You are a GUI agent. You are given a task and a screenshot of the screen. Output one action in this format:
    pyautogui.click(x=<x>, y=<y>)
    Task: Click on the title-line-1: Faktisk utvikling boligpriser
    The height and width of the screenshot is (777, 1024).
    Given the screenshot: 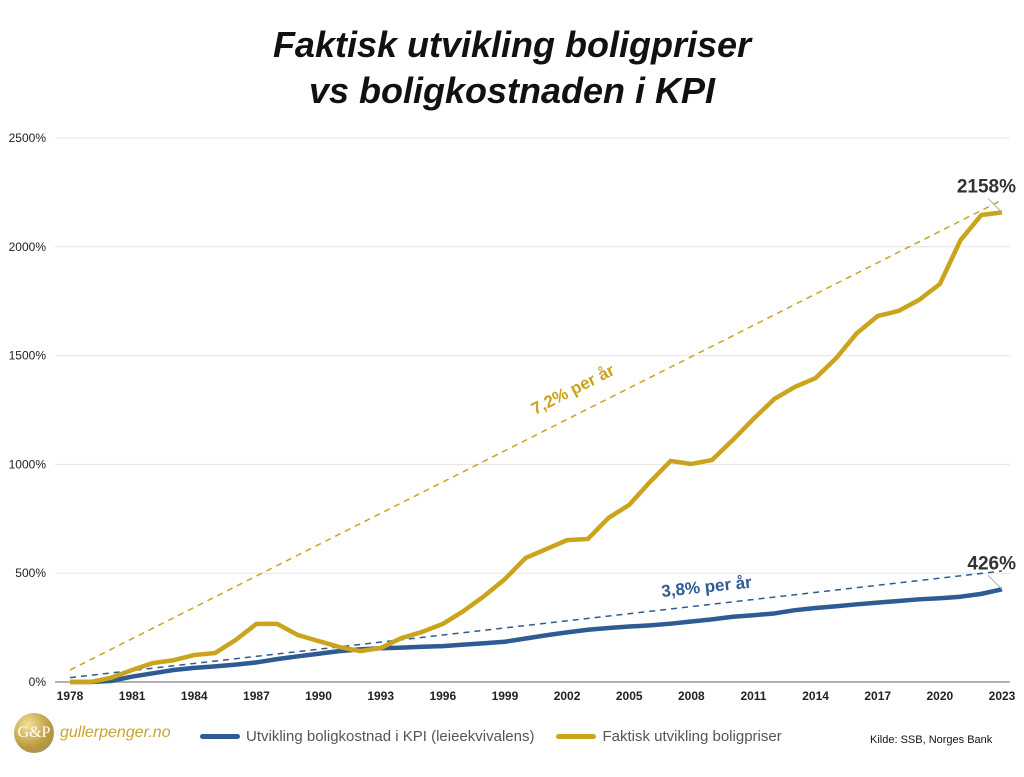 What is the action you would take?
    pyautogui.click(x=512, y=44)
    